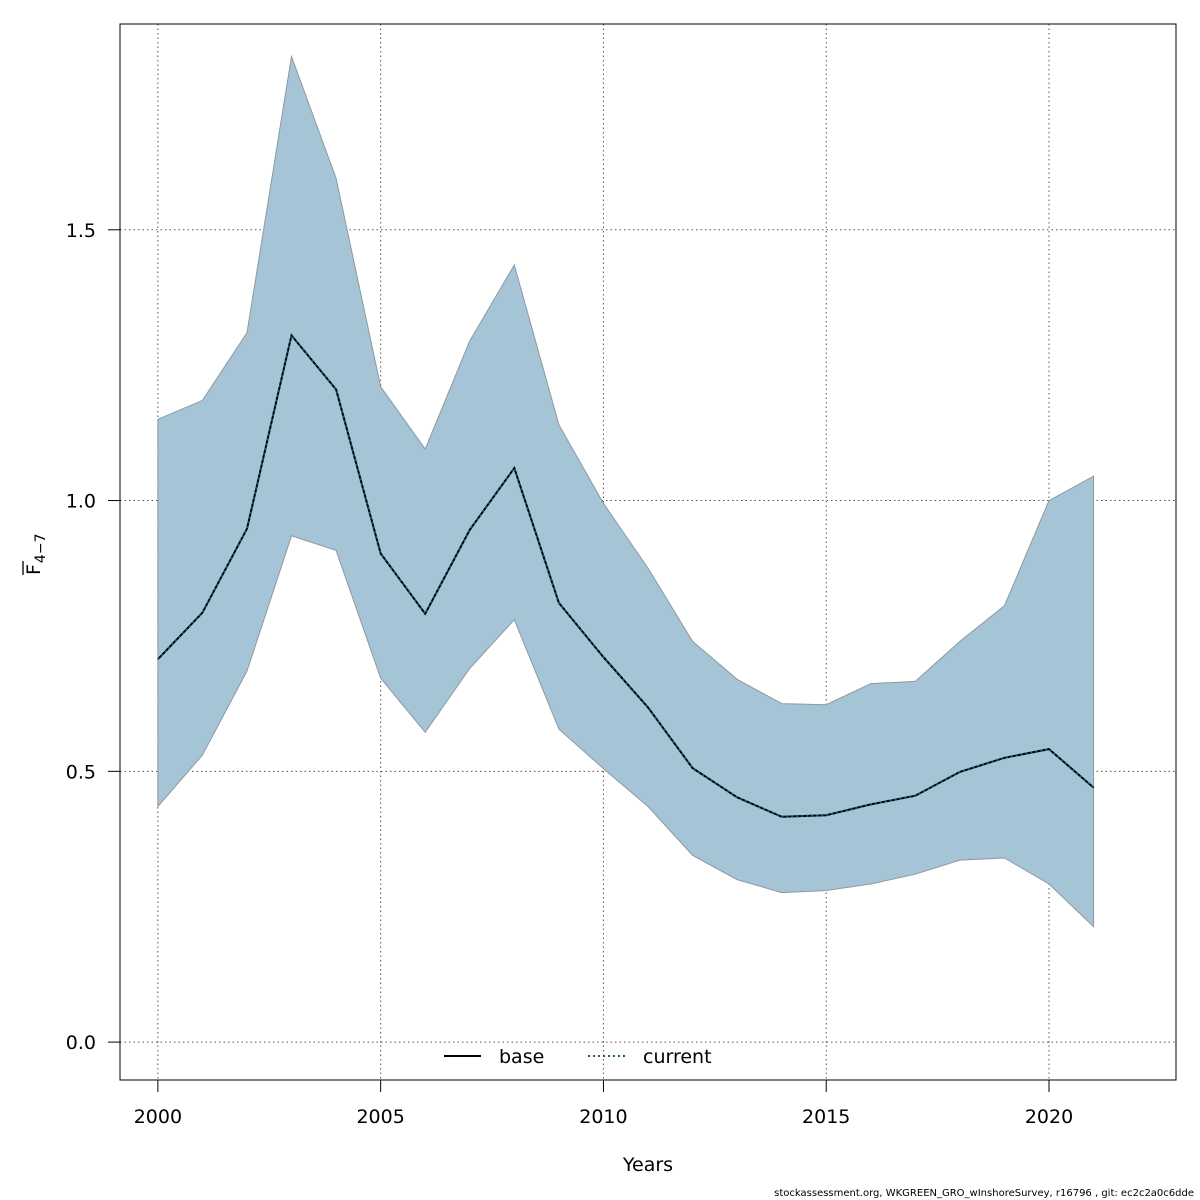 The width and height of the screenshot is (1200, 1200). I want to click on x-tick-label-2005: 2005, so click(380, 1117).